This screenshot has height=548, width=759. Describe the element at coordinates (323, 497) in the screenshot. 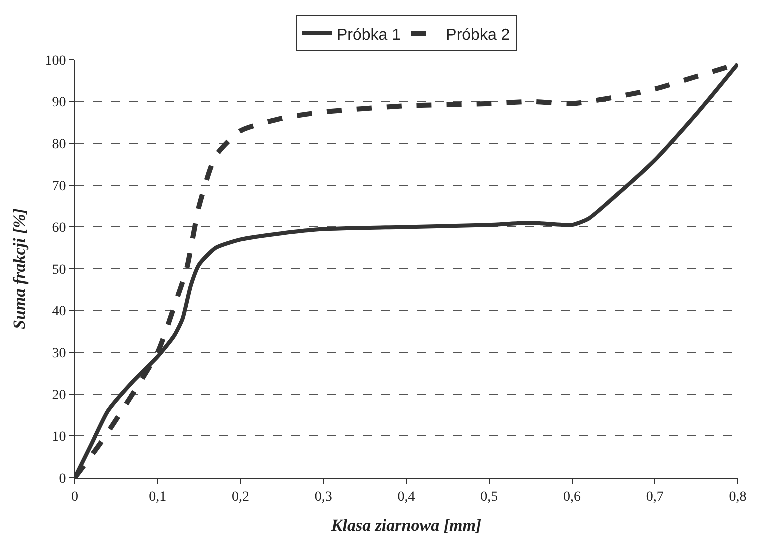

I see `x-tick-label: 0,3` at that location.